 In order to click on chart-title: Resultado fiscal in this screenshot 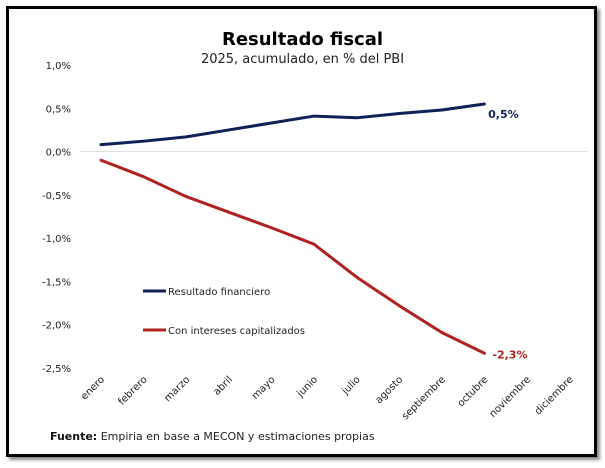, I will do `click(302, 39)`.